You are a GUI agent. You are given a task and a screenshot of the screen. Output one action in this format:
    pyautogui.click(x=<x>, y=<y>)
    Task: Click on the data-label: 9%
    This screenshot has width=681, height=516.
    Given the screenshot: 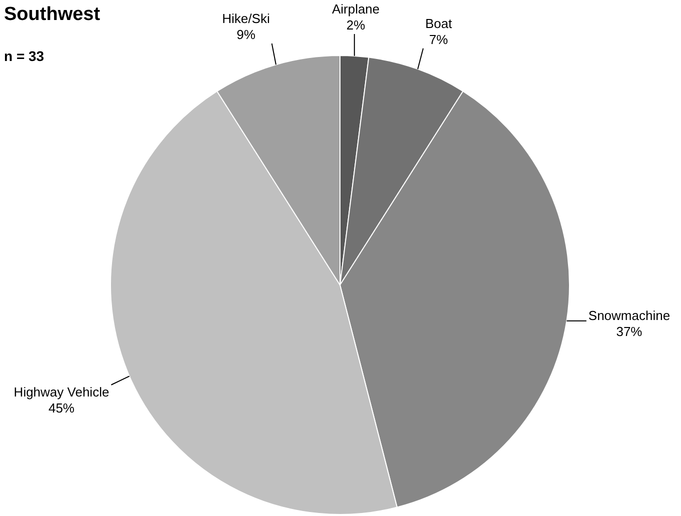 What is the action you would take?
    pyautogui.click(x=246, y=34)
    